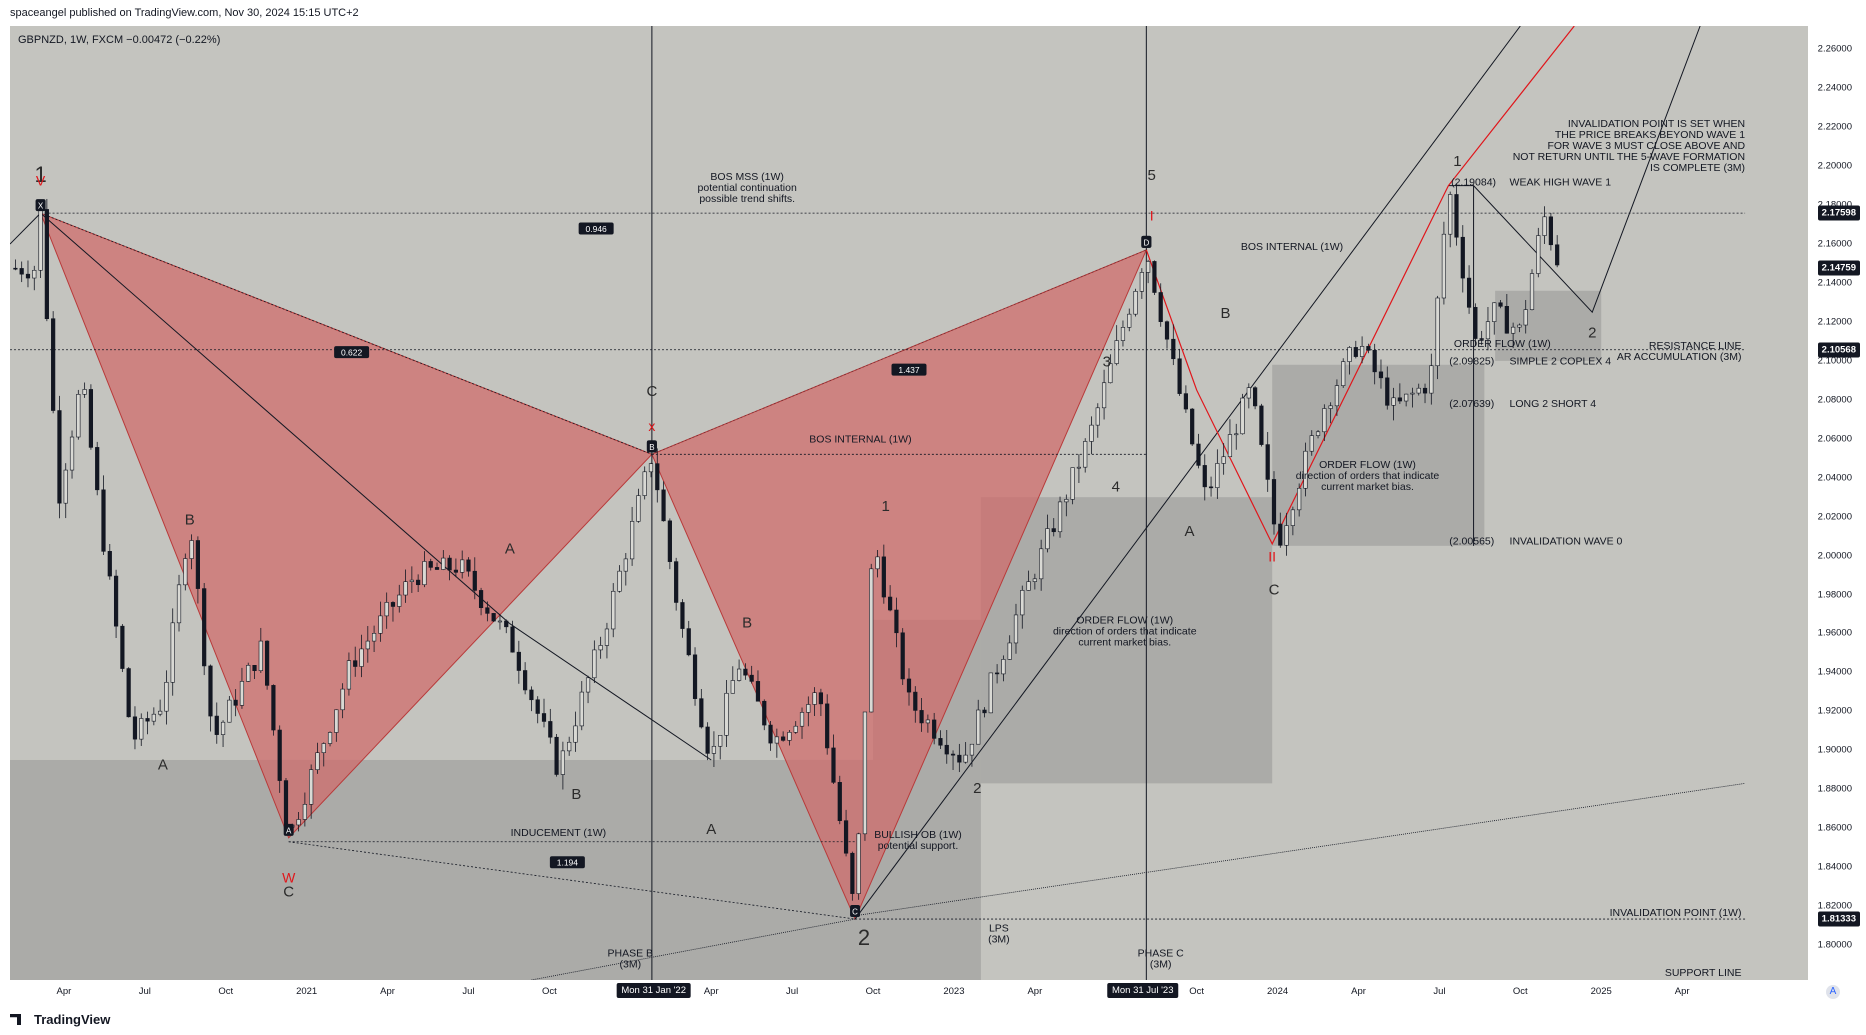 The height and width of the screenshot is (1035, 1866). Describe the element at coordinates (1107, 362) in the screenshot. I see `wave-label: 3` at that location.